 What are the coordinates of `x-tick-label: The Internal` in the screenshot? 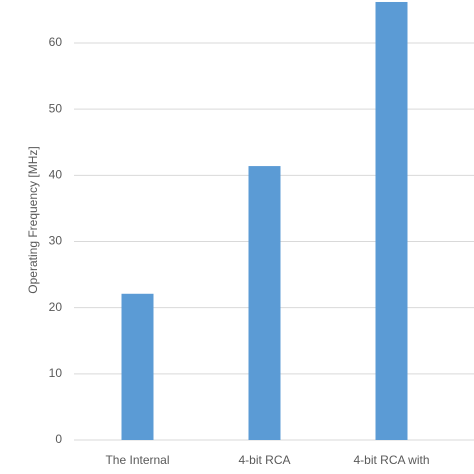 It's located at (137, 460).